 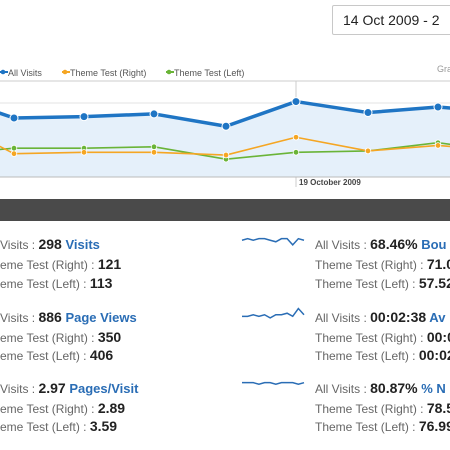 I want to click on metric-value: 68.46%, so click(x=394, y=244).